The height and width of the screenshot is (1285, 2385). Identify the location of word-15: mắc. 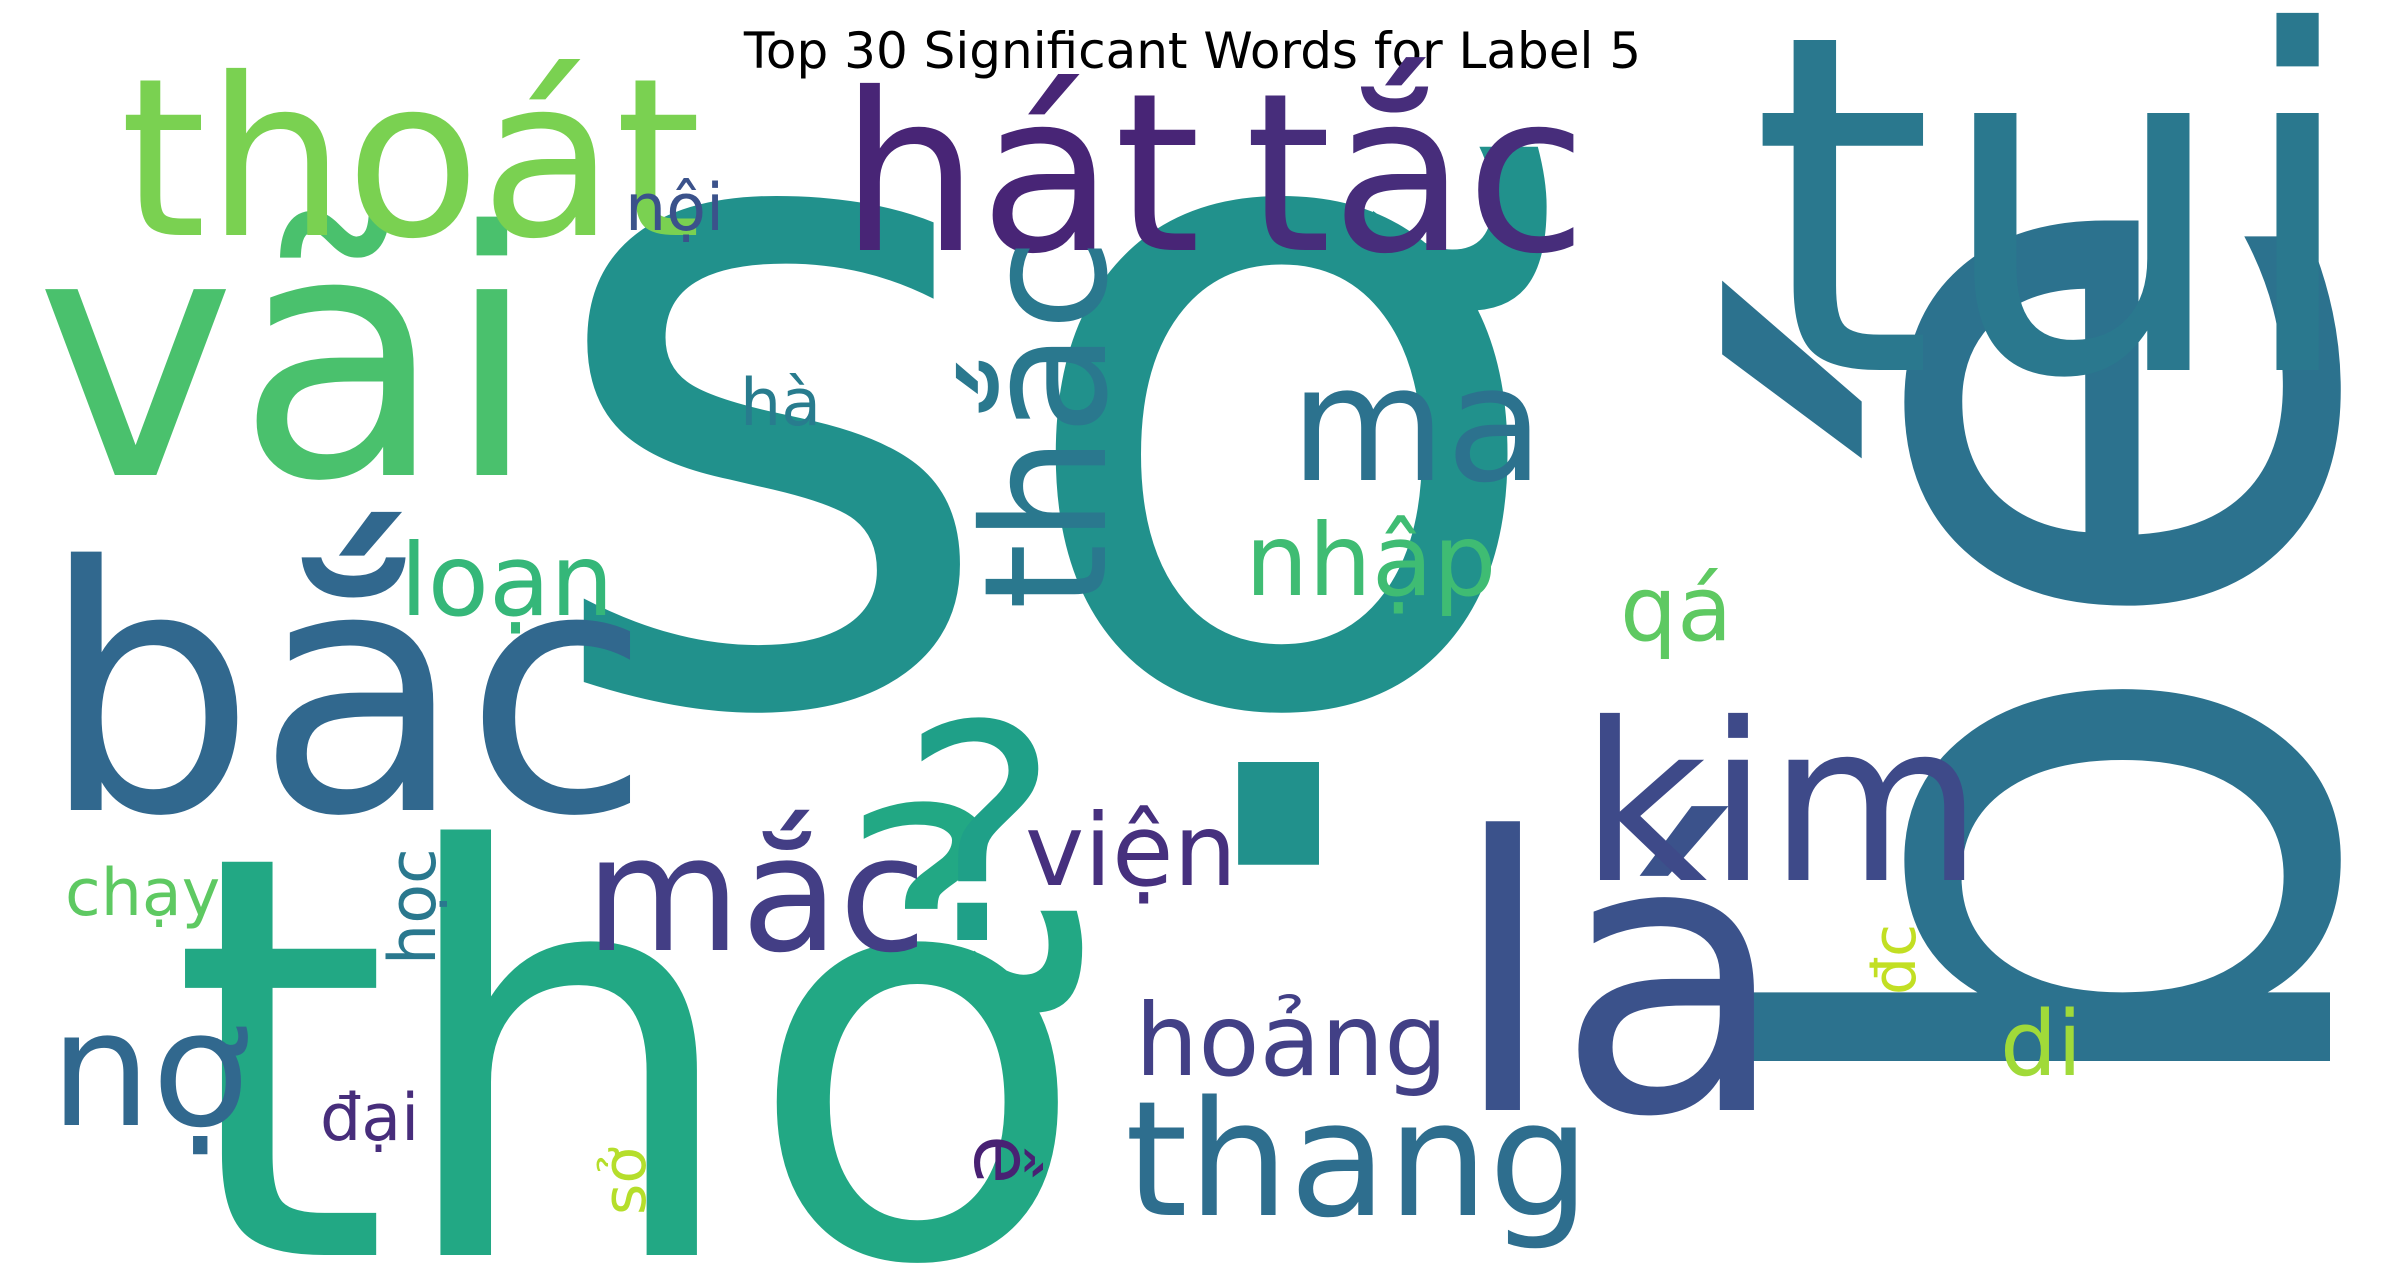
(756, 894).